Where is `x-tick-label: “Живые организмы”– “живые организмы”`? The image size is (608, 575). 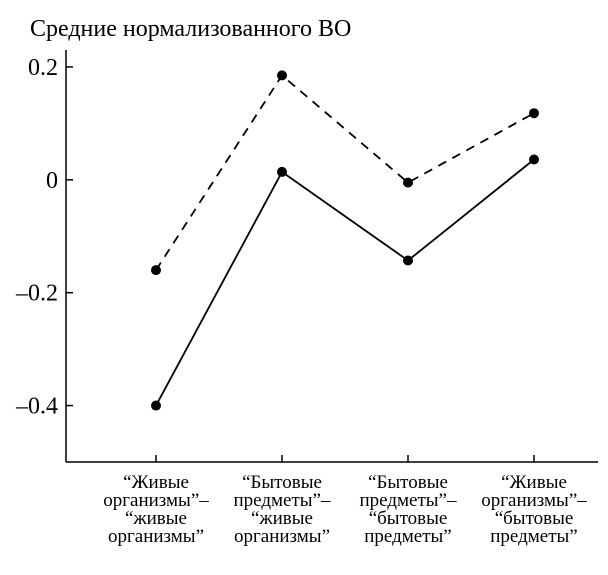
x-tick-label: “Живые организмы”– “живые организмы” is located at coordinates (156, 509).